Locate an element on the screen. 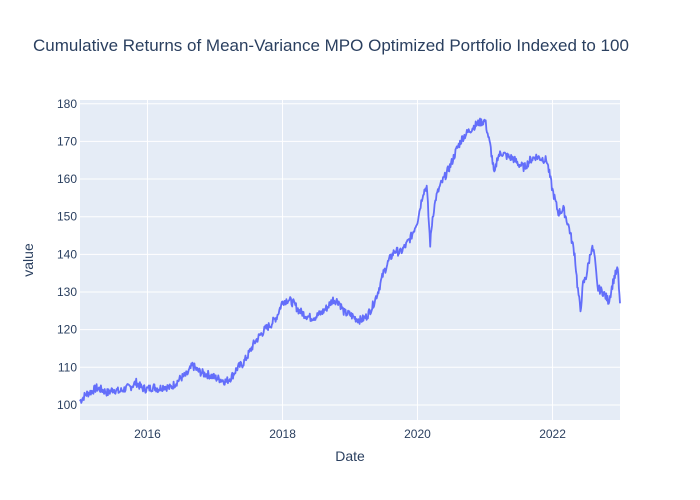 This screenshot has width=700, height=500. y-tick-label: 170 is located at coordinates (67, 141).